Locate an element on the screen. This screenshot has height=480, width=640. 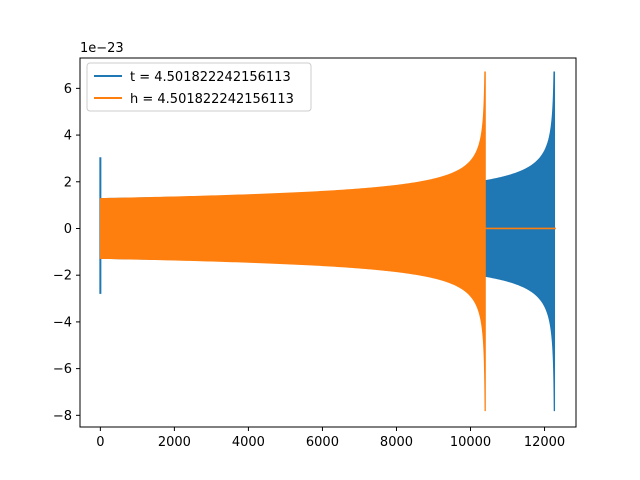
y-offset-text: 1e−23 is located at coordinates (102, 48).